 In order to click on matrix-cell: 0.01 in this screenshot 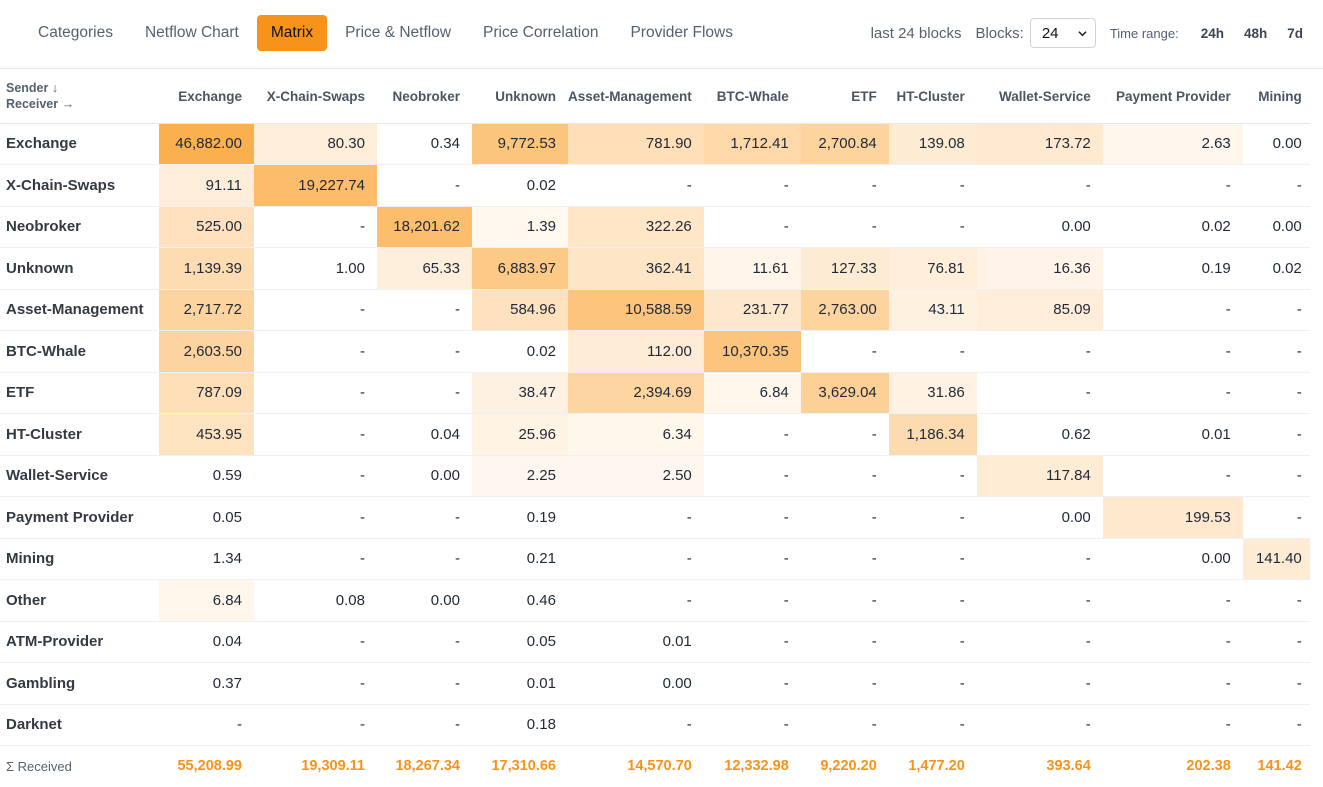, I will do `click(1172, 434)`.